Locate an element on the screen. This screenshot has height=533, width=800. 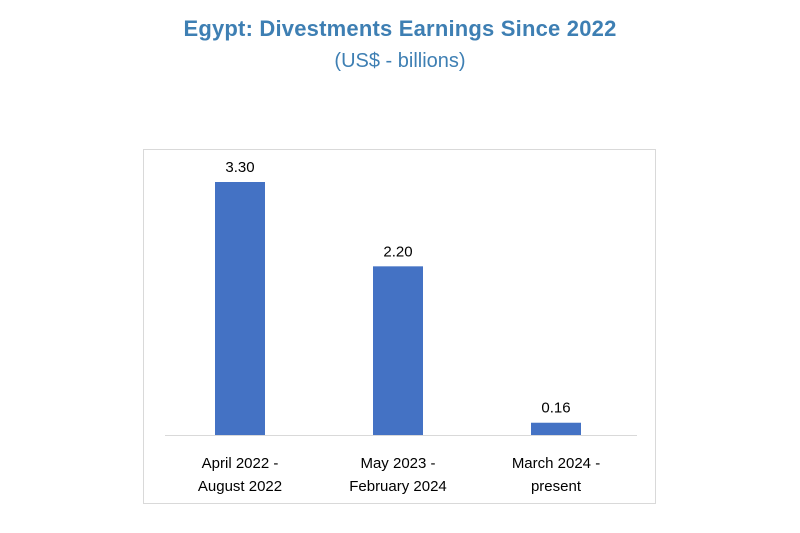
x-tick-label-2-line-1: May 2023 - is located at coordinates (397, 463).